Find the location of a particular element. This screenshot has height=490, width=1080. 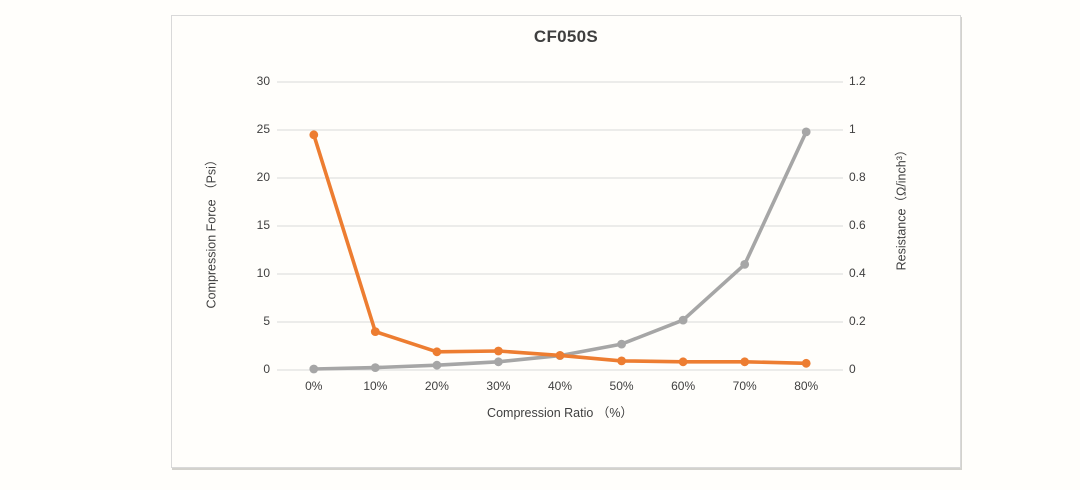

x-axis-category-label: 40% is located at coordinates (560, 386).